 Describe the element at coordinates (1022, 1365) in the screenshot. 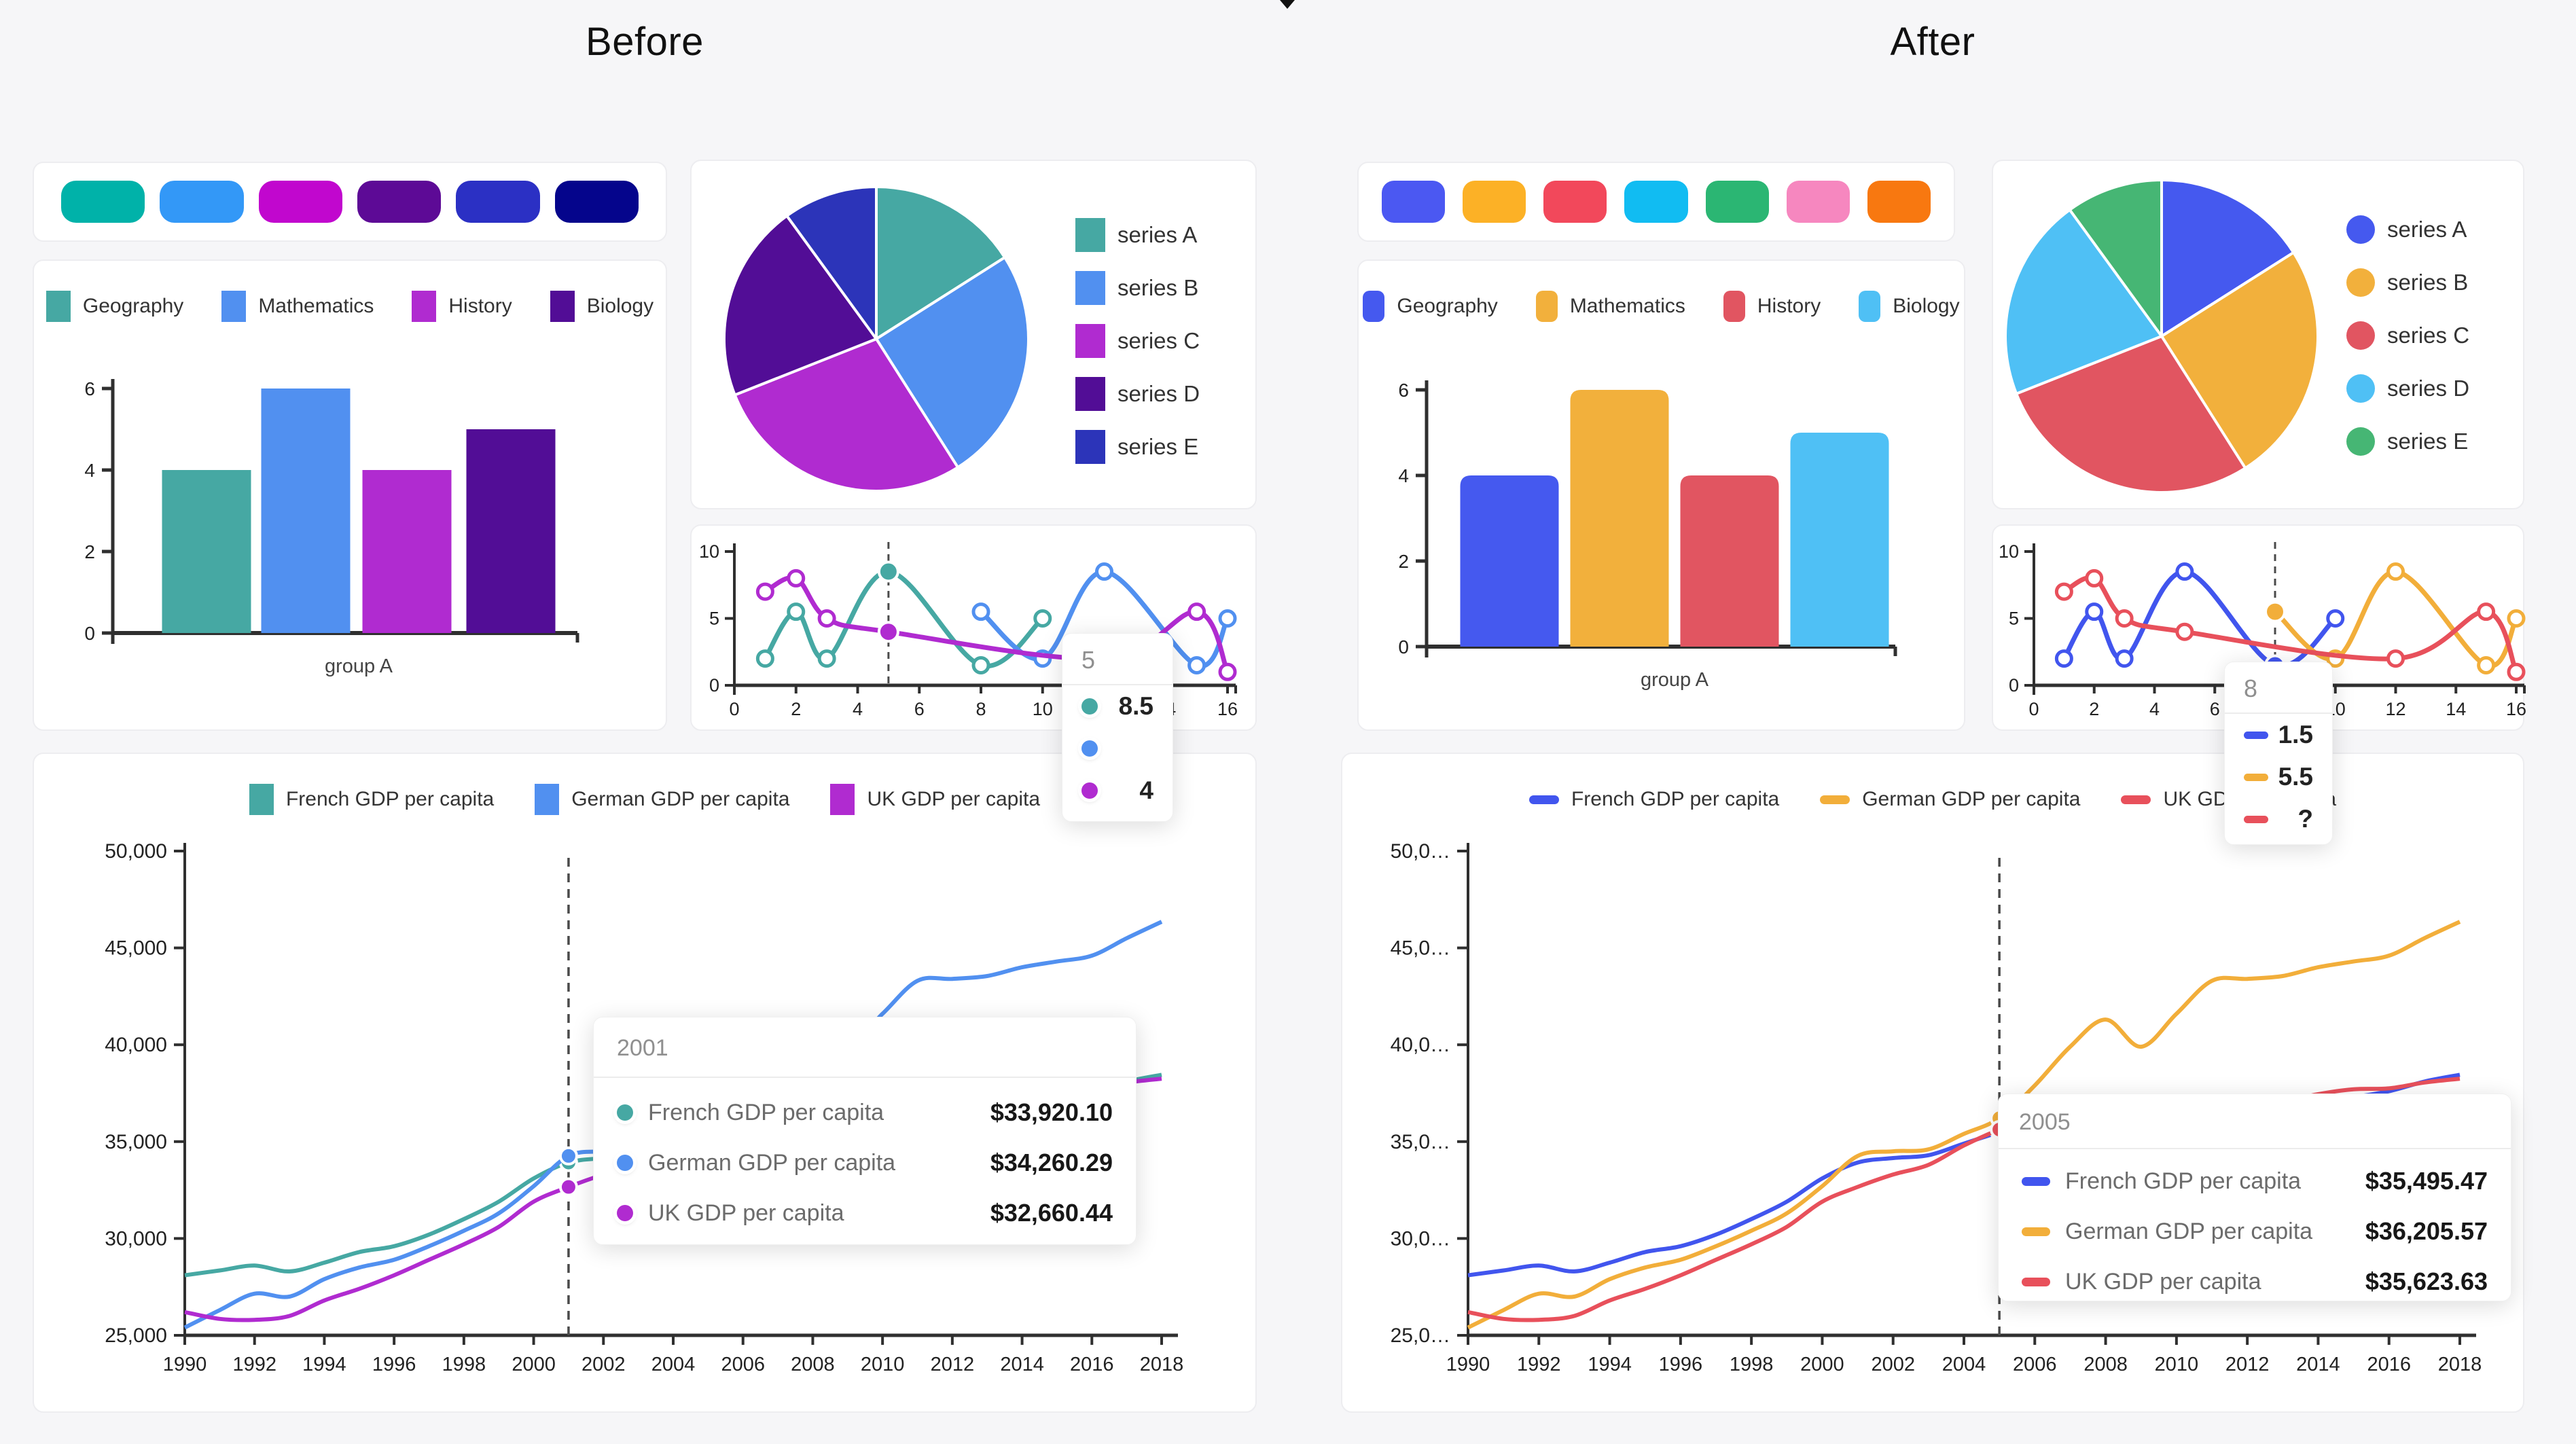

I see `svg-text: 2014` at that location.